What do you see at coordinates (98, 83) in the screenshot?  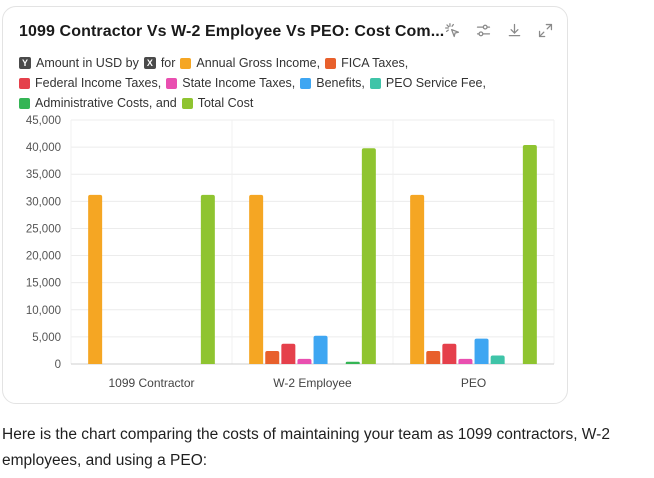 I see `legend-item-label: Federal Income Taxes,` at bounding box center [98, 83].